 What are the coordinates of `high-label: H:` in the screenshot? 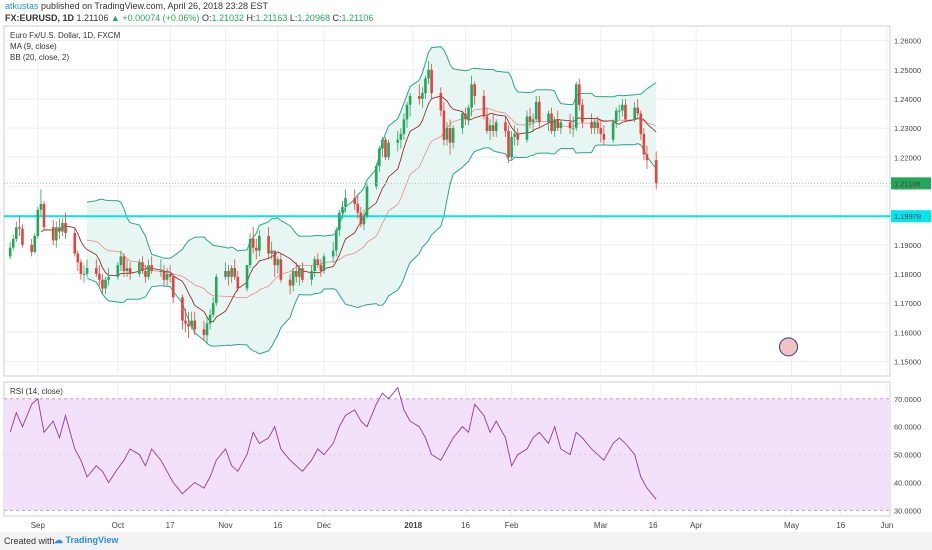 It's located at (251, 18).